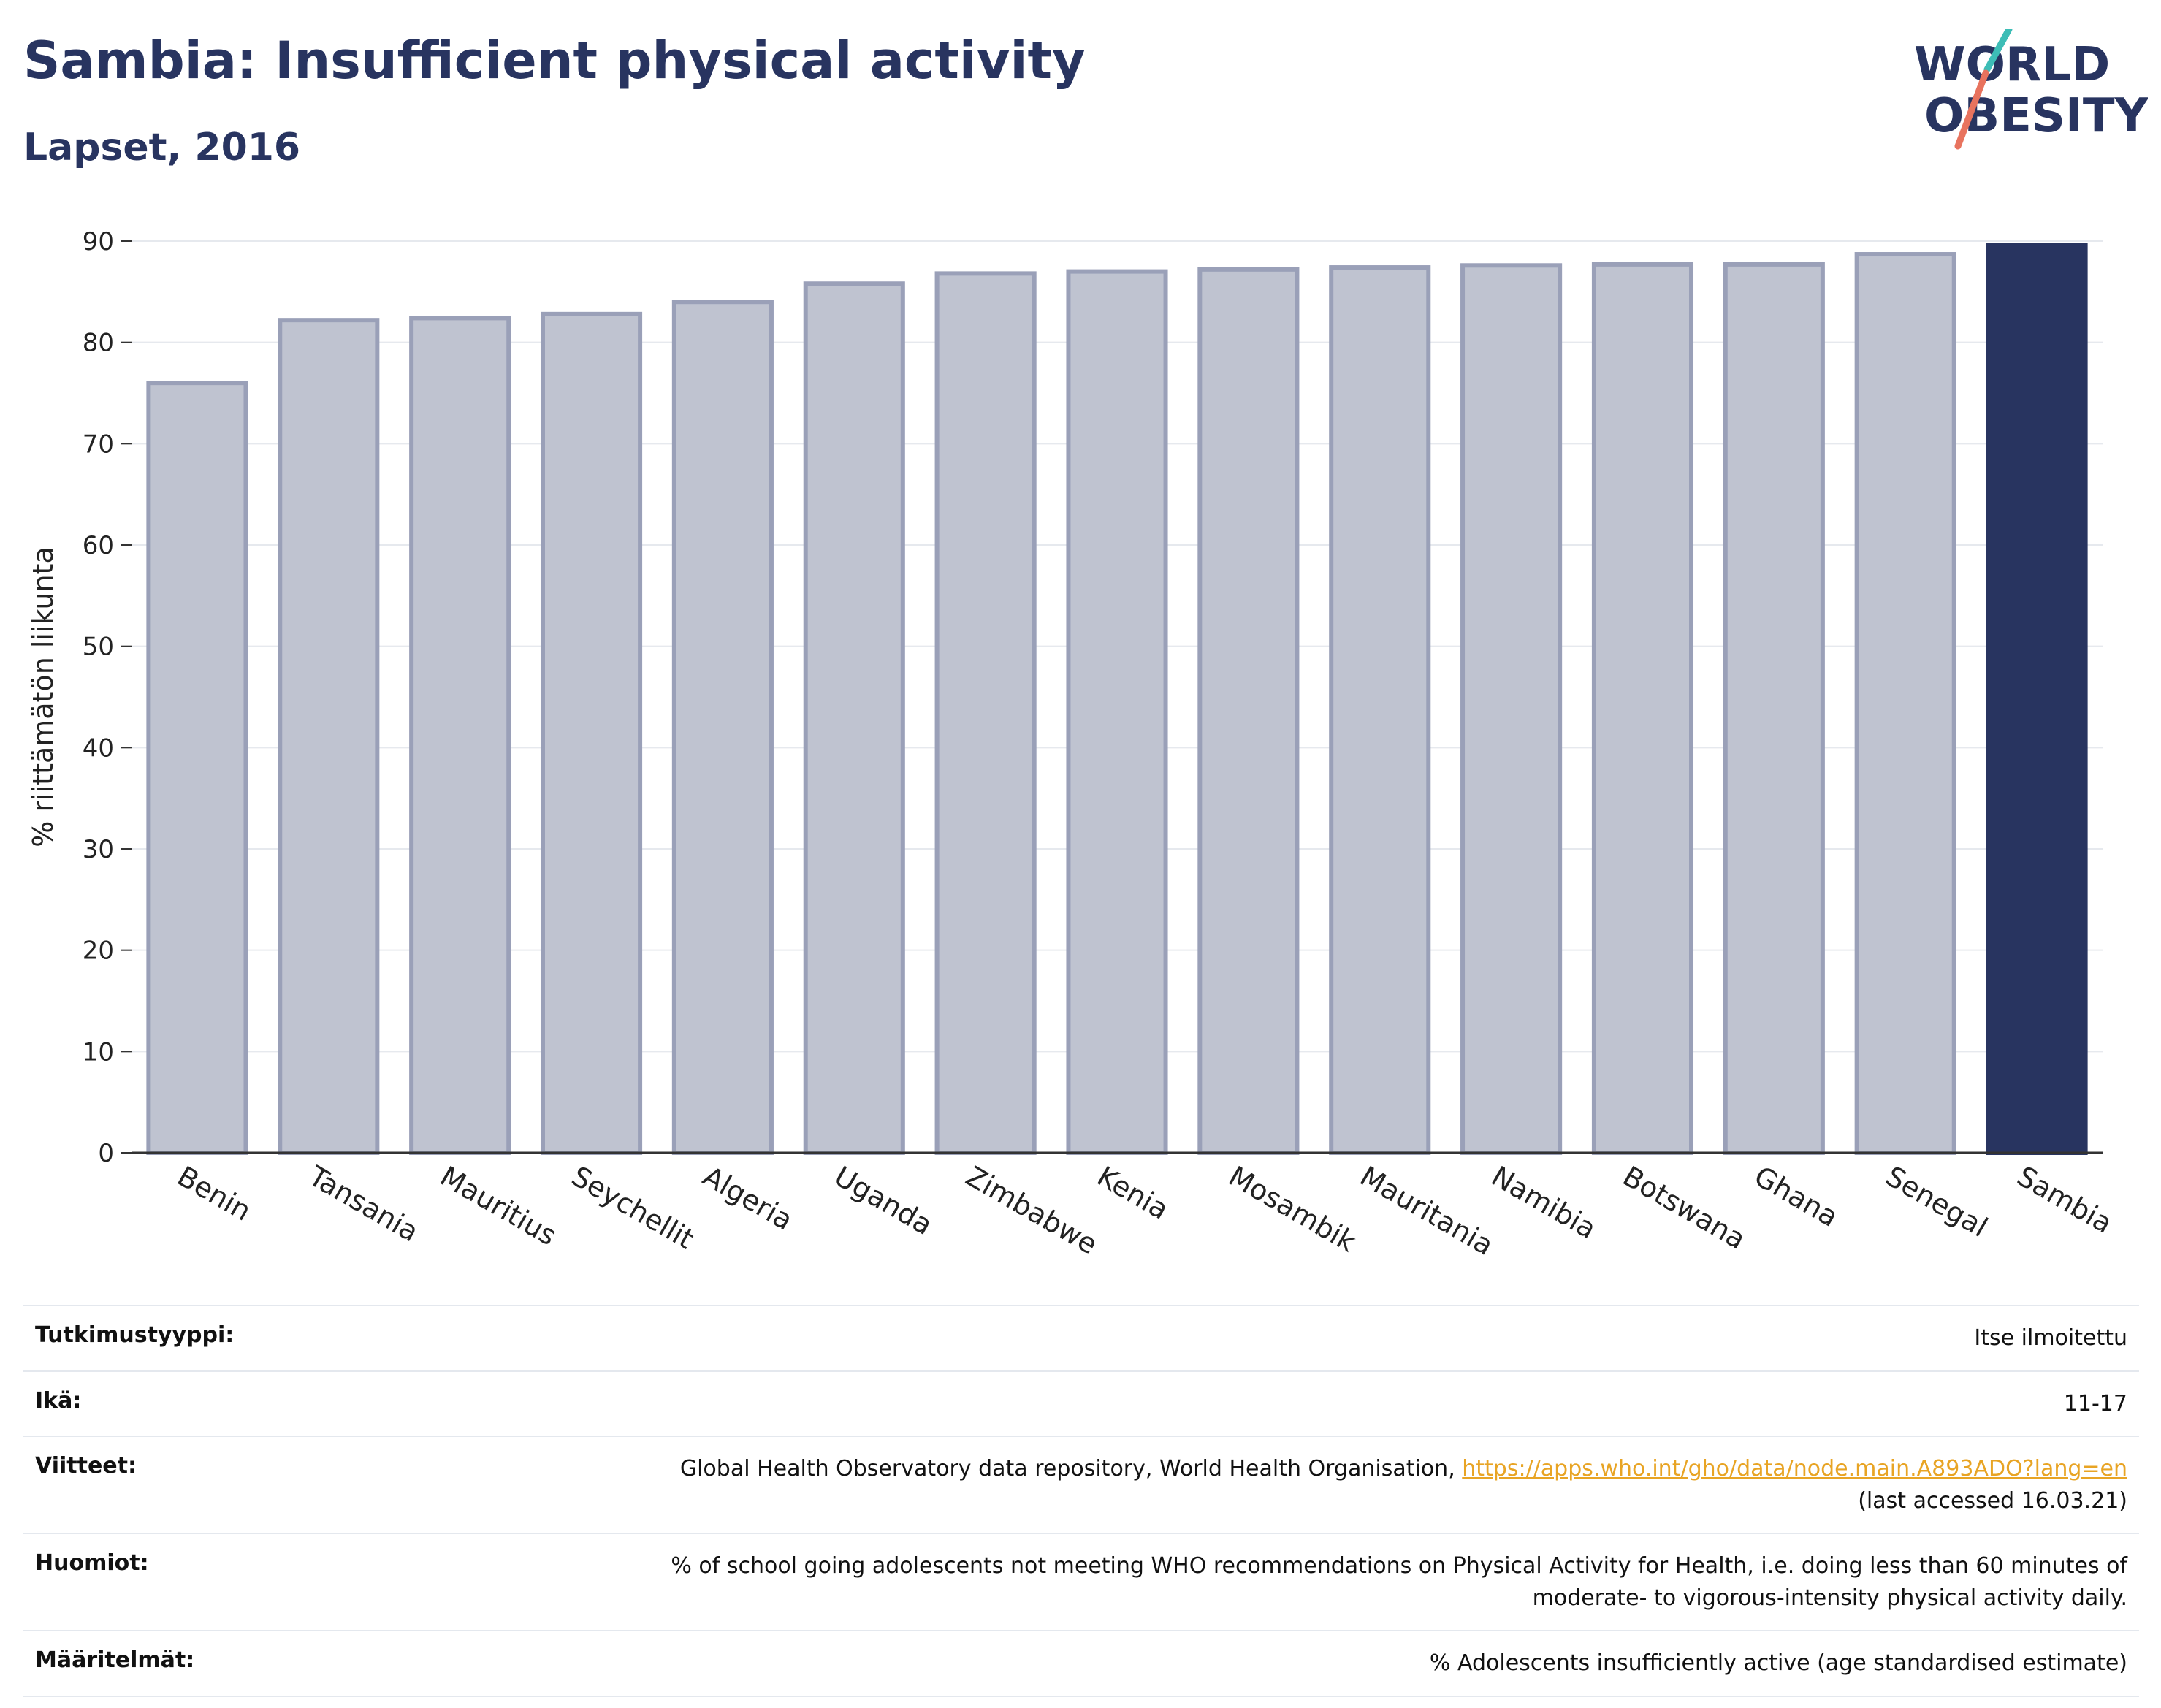 The height and width of the screenshot is (1708, 2161). Describe the element at coordinates (1032, 1210) in the screenshot. I see `x-tick-label: Zimbabwe` at that location.